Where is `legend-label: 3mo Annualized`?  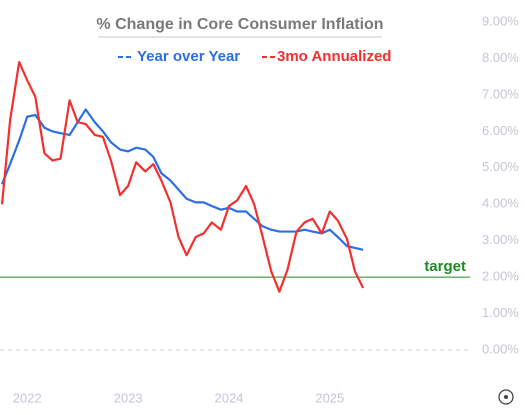
legend-label: 3mo Annualized is located at coordinates (334, 56).